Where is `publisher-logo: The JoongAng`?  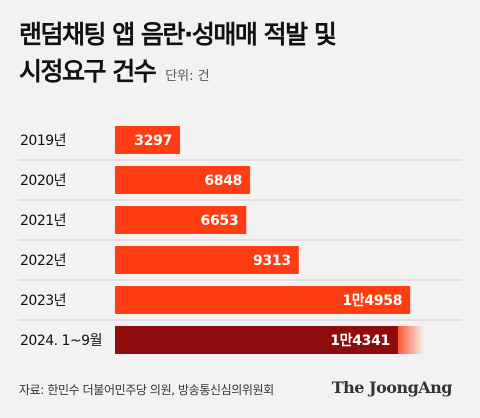 publisher-logo: The JoongAng is located at coordinates (392, 387).